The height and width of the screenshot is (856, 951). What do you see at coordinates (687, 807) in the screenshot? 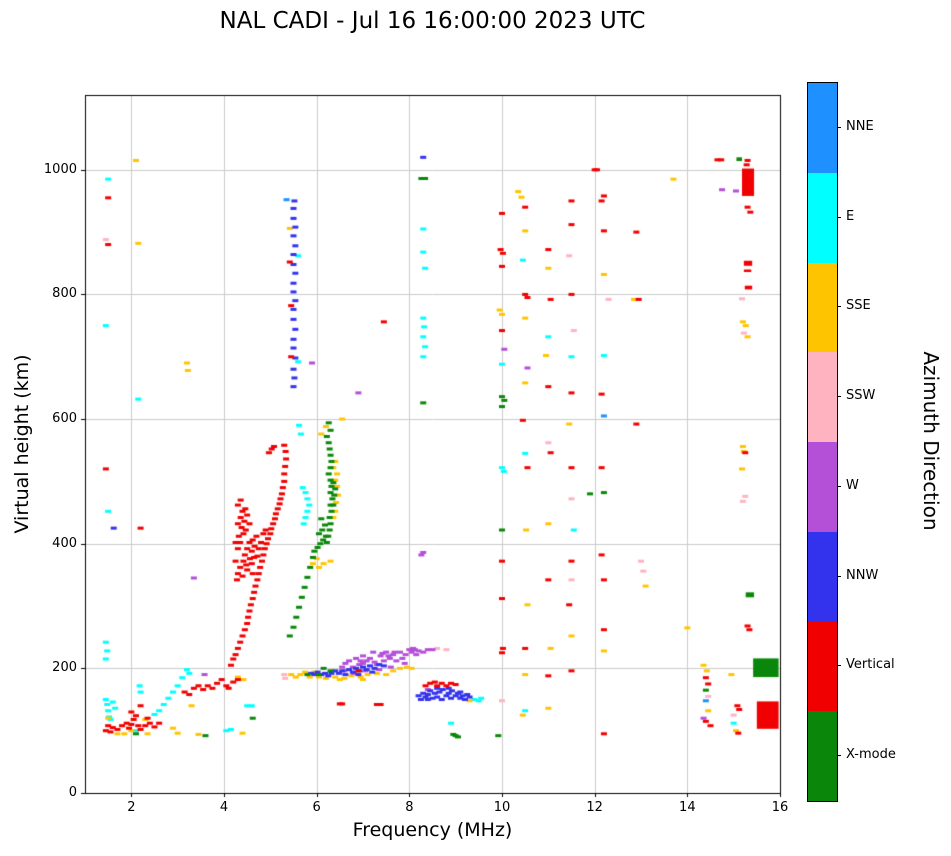
I see `x-tick-label: 14` at bounding box center [687, 807].